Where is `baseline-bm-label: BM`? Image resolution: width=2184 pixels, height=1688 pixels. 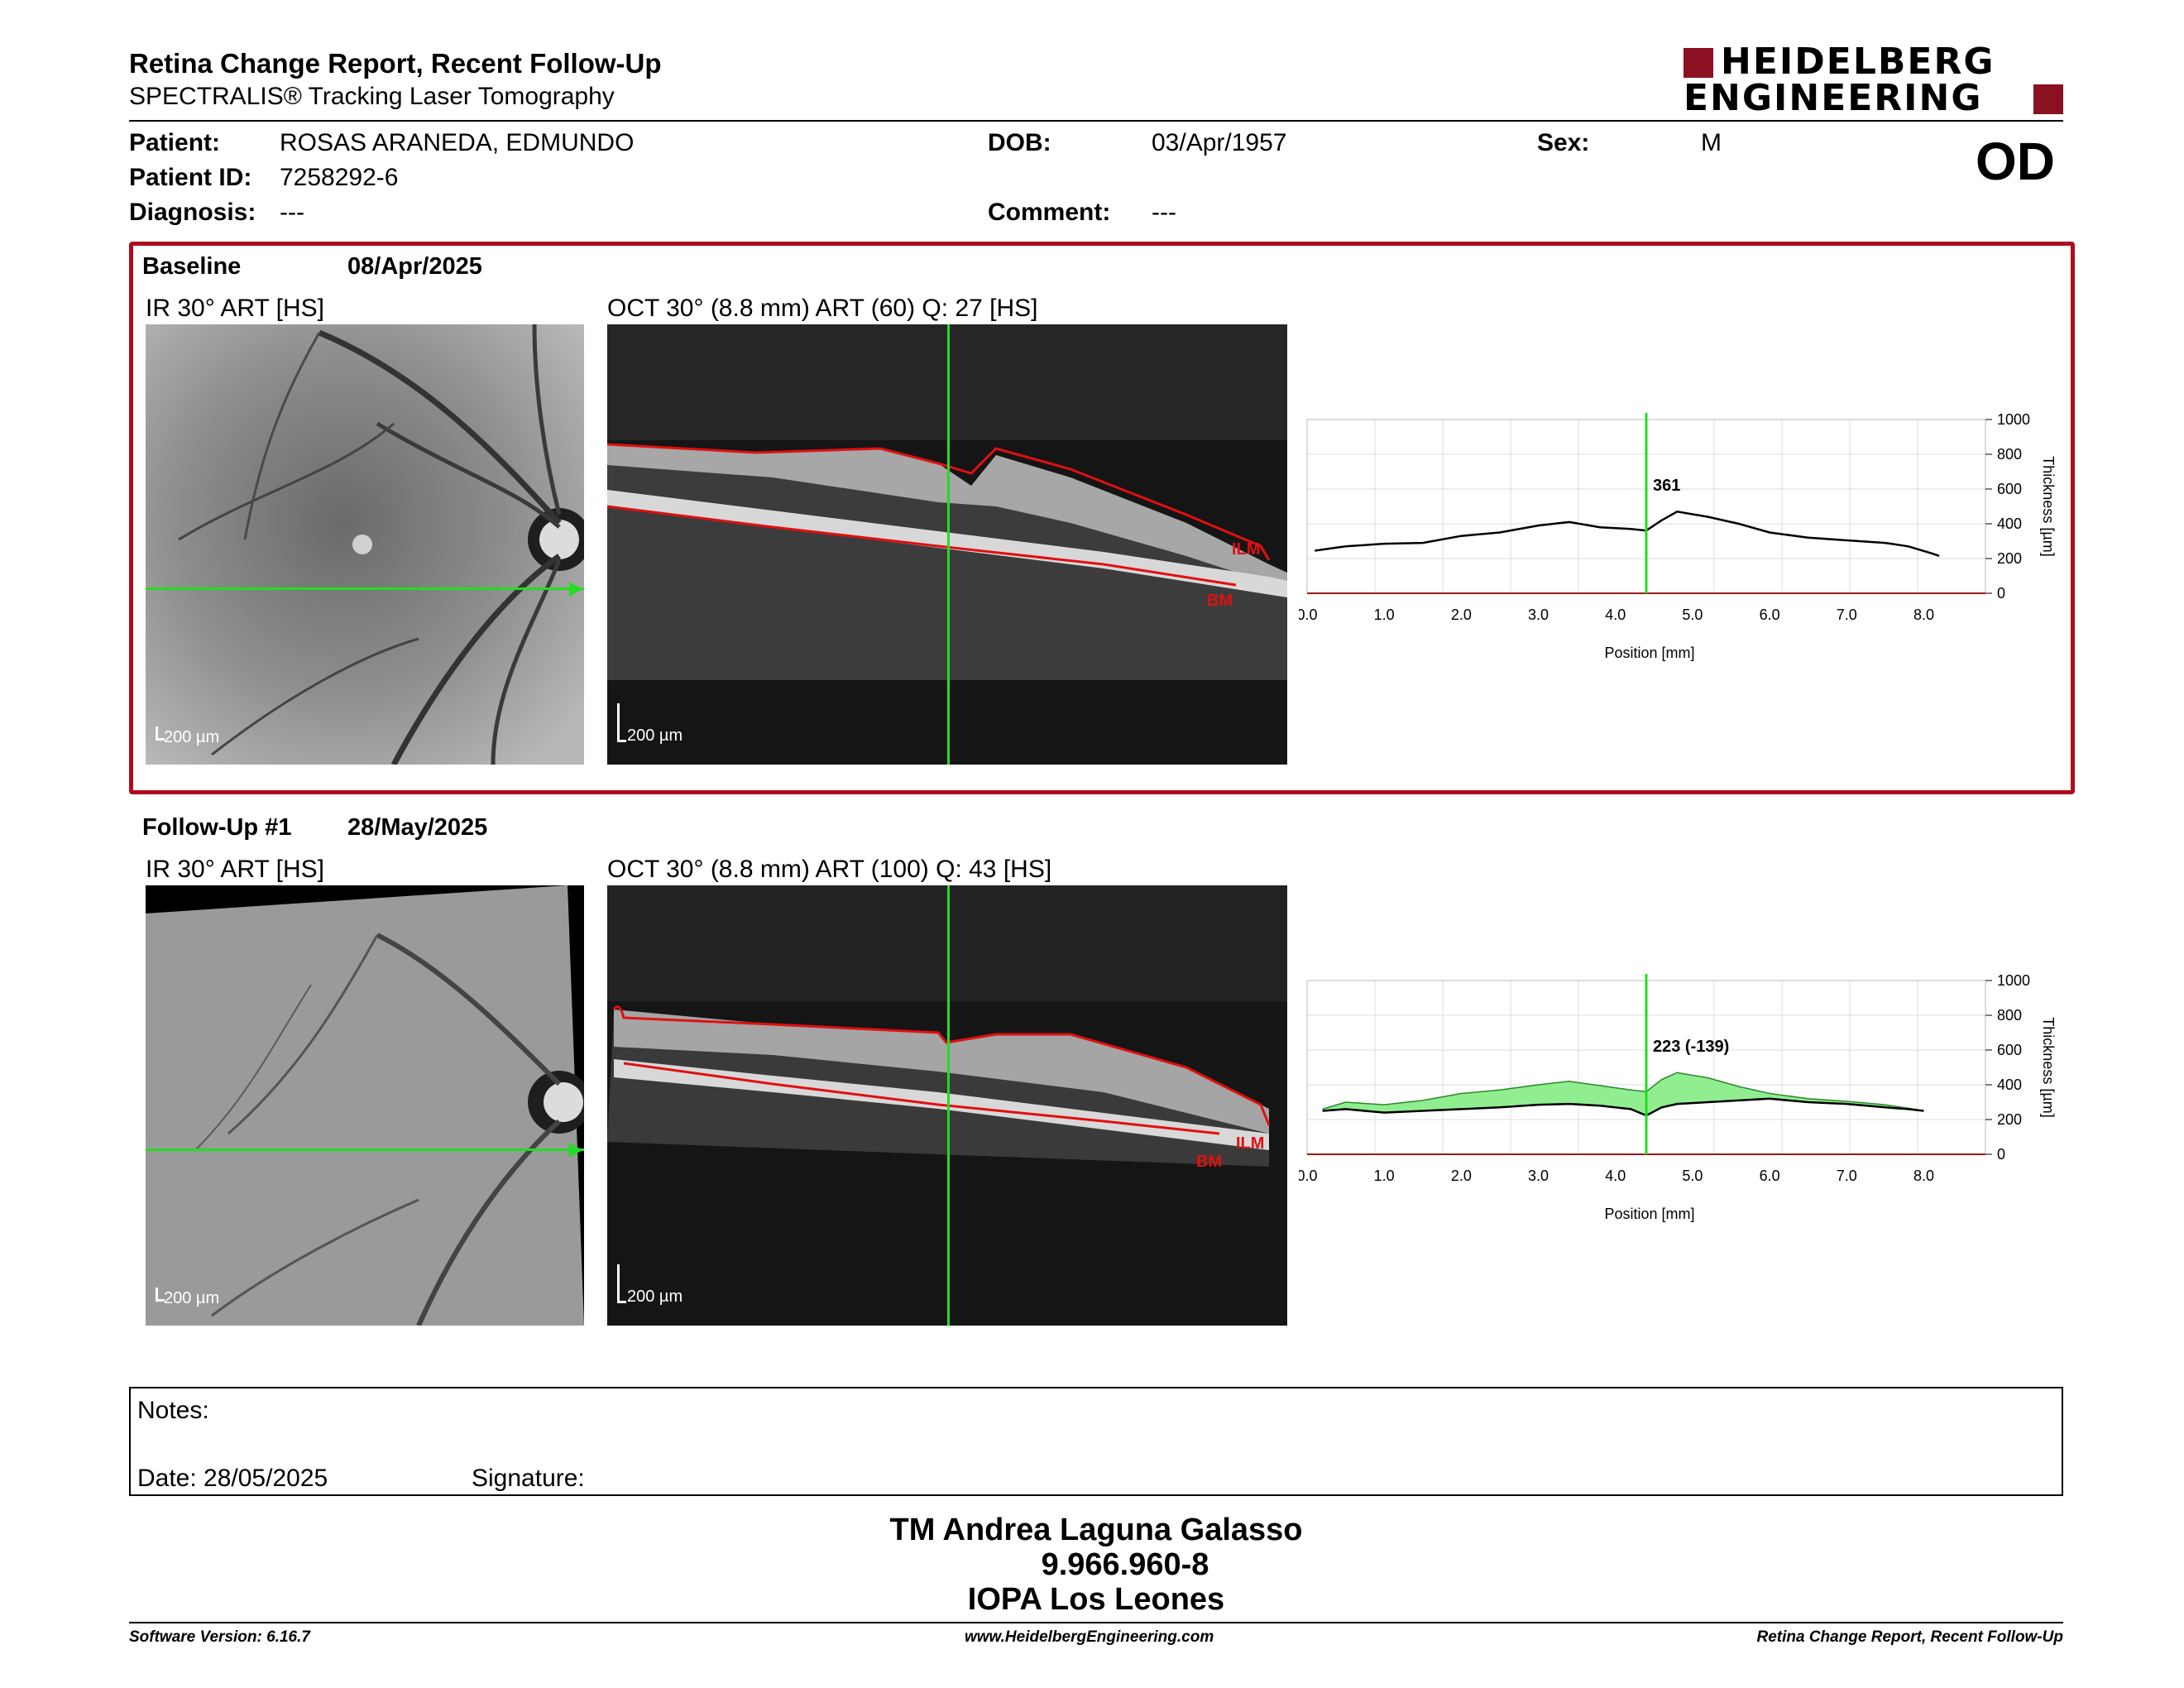
baseline-bm-label: BM is located at coordinates (1220, 601).